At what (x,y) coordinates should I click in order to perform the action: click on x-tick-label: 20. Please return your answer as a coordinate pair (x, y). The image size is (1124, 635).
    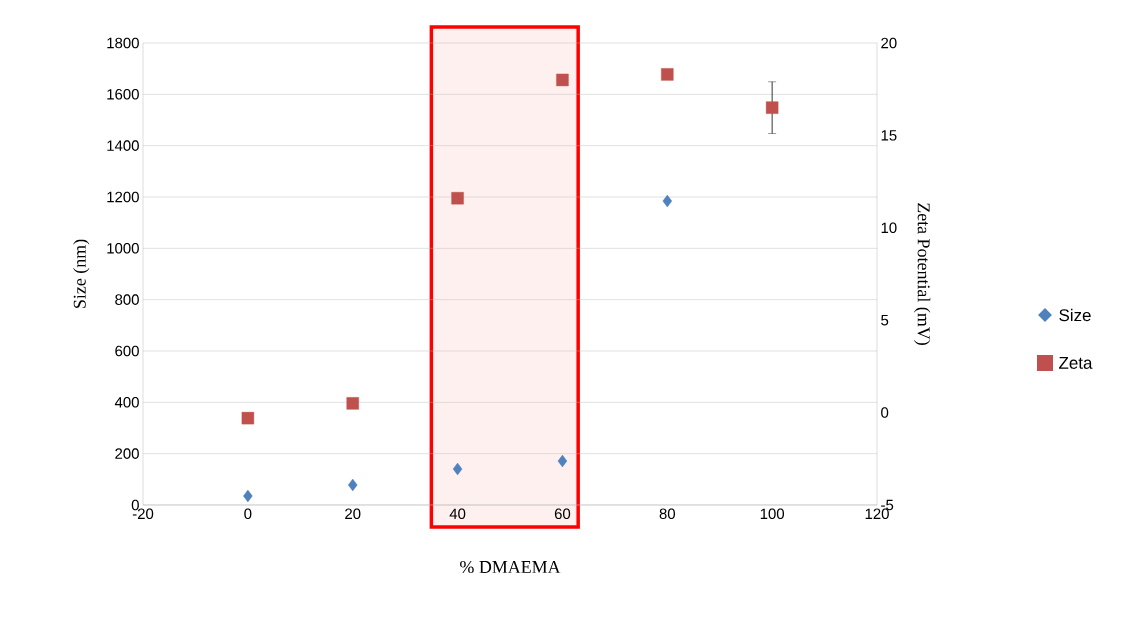
    Looking at the image, I should click on (353, 514).